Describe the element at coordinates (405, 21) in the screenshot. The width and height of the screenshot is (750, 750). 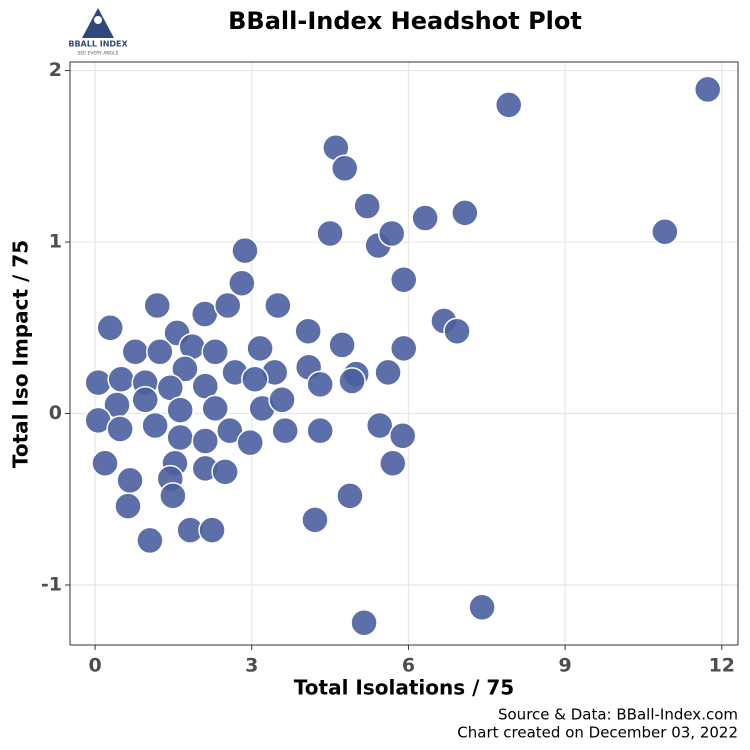
I see `chart-title: BBall-Index Headshot Plot` at that location.